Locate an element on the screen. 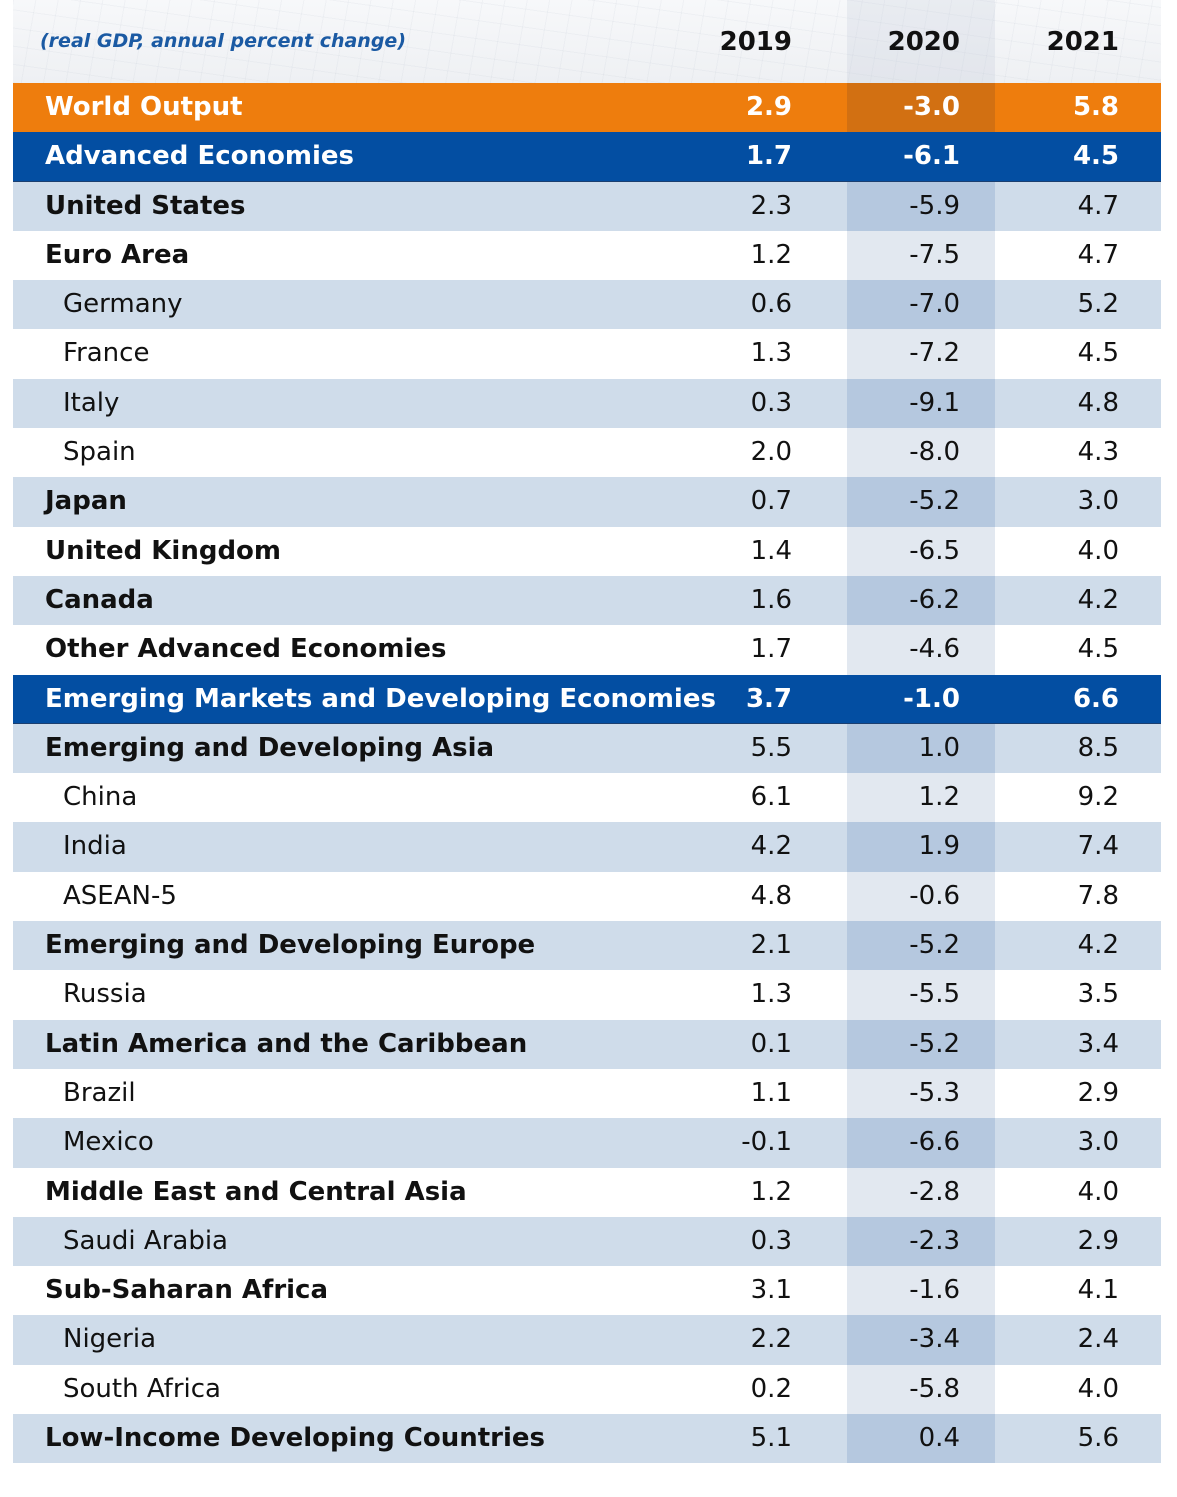 This screenshot has height=1497, width=1177. table-row: Spain 2.0 -8.0 4.3 is located at coordinates (587, 453).